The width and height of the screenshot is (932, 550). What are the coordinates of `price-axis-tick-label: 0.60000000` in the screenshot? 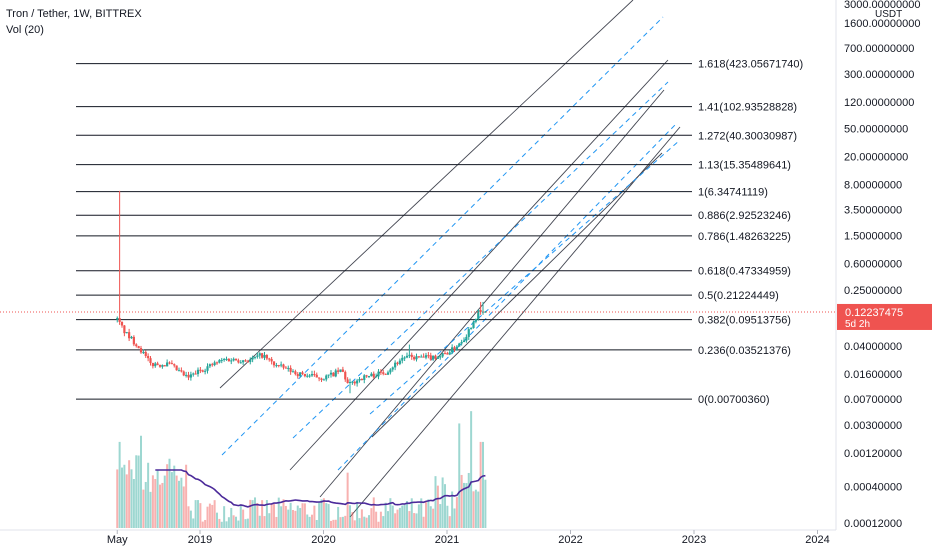 It's located at (873, 265).